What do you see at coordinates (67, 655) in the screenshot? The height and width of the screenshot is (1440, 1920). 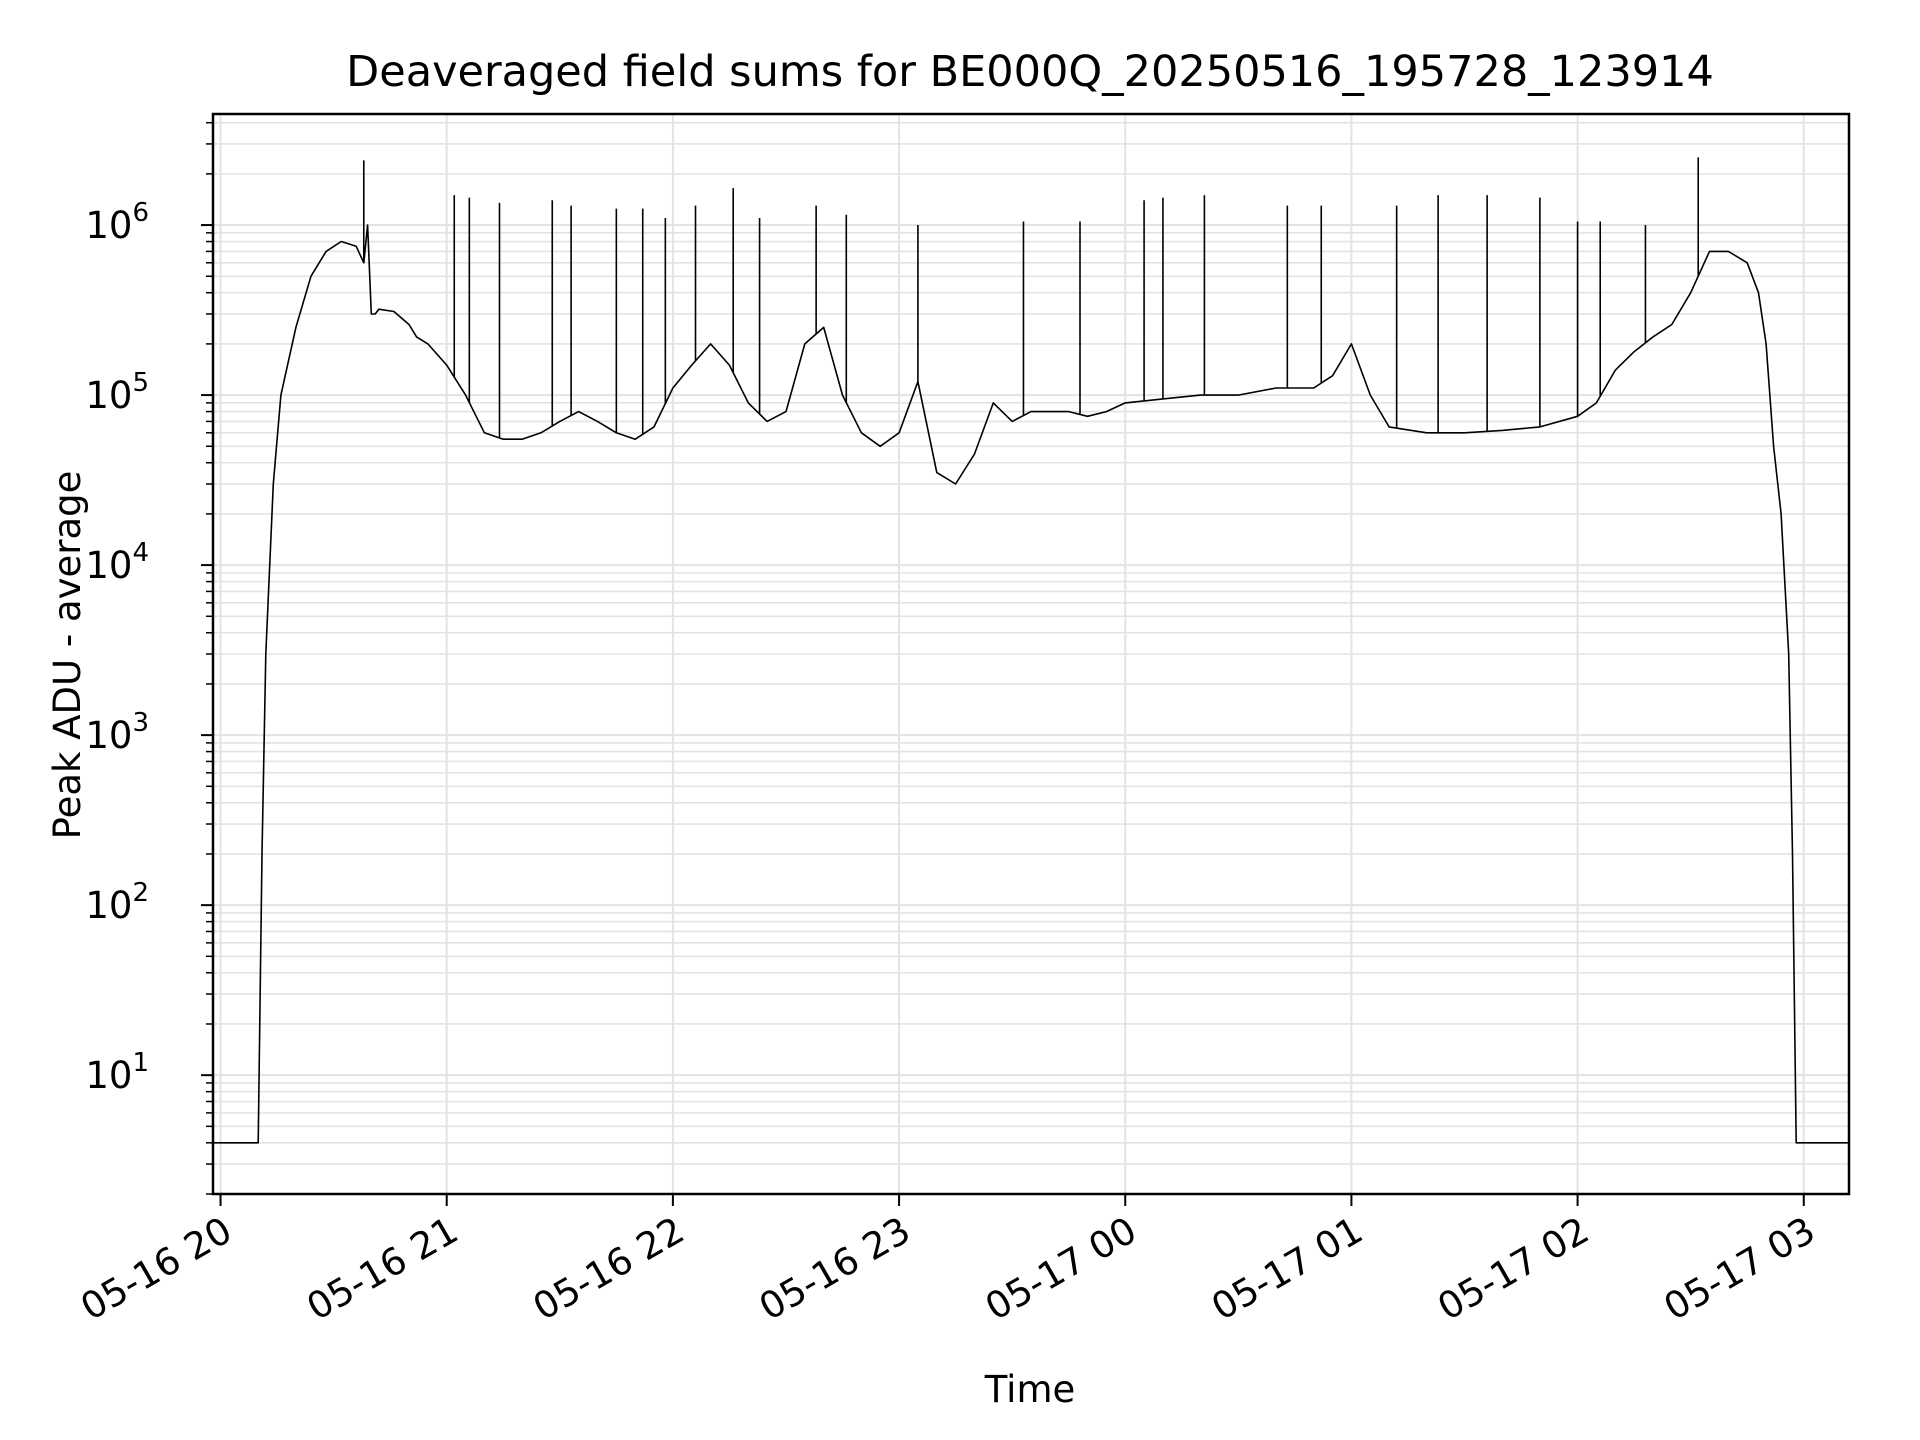 I see `y-axis-label: Peak ADU - average` at bounding box center [67, 655].